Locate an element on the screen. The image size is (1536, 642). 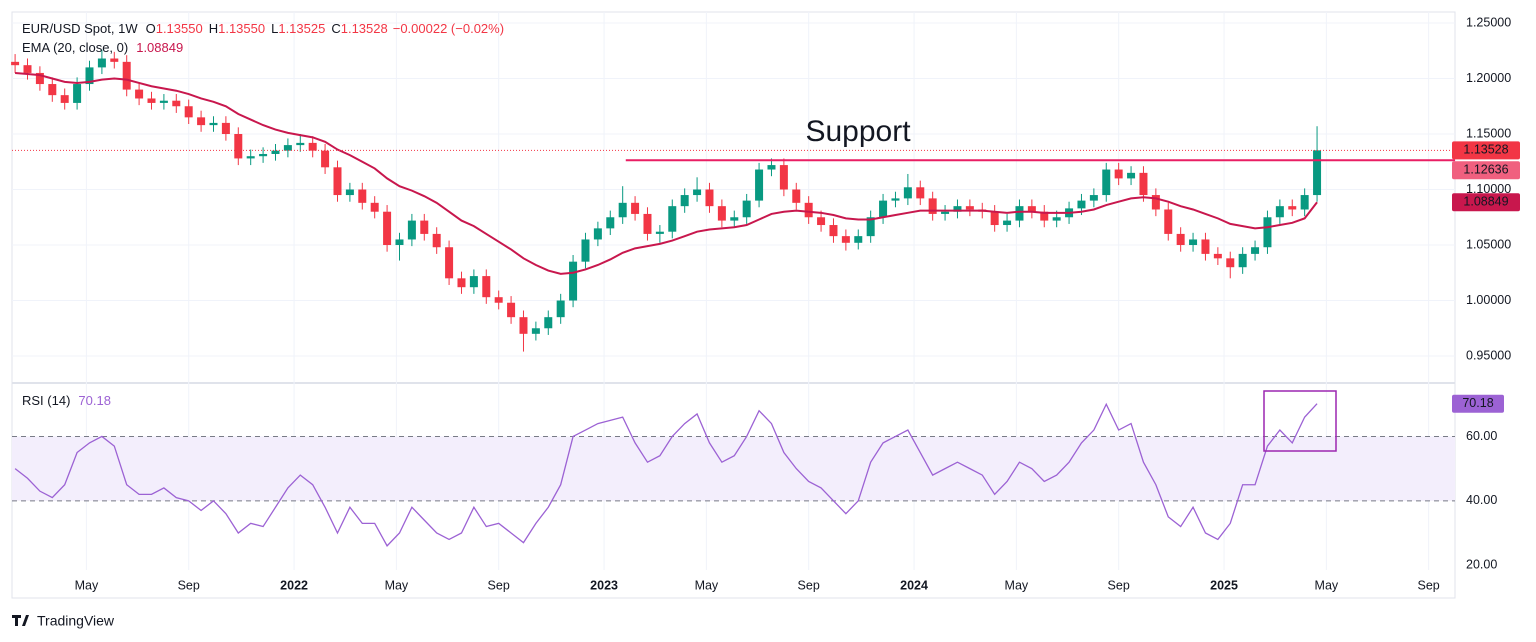
support-label: 1.12636 is located at coordinates (1485, 170).